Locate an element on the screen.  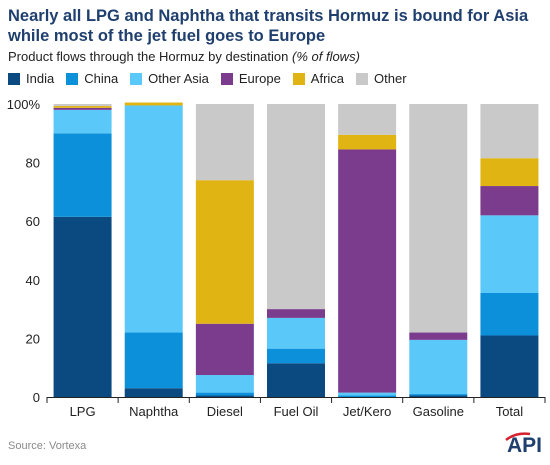
bar-segment-diesel-europe is located at coordinates (224, 349).